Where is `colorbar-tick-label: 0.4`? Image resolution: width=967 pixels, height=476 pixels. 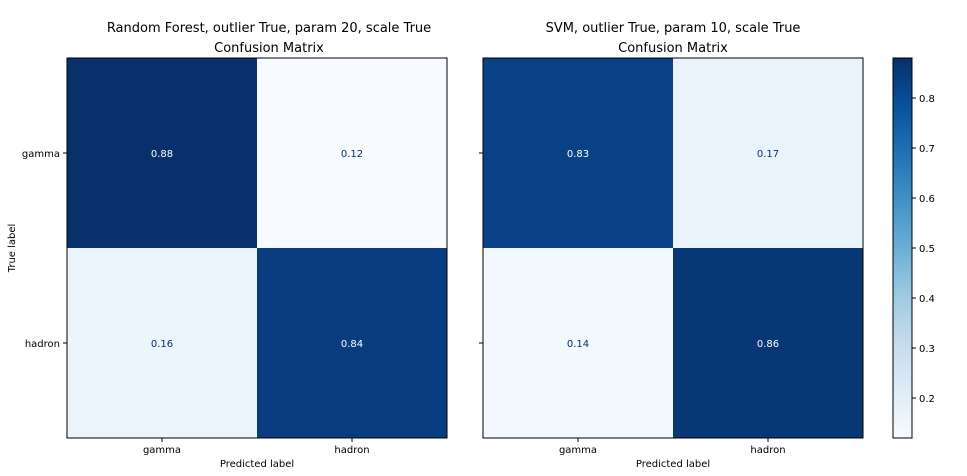
colorbar-tick-label: 0.4 is located at coordinates (927, 299).